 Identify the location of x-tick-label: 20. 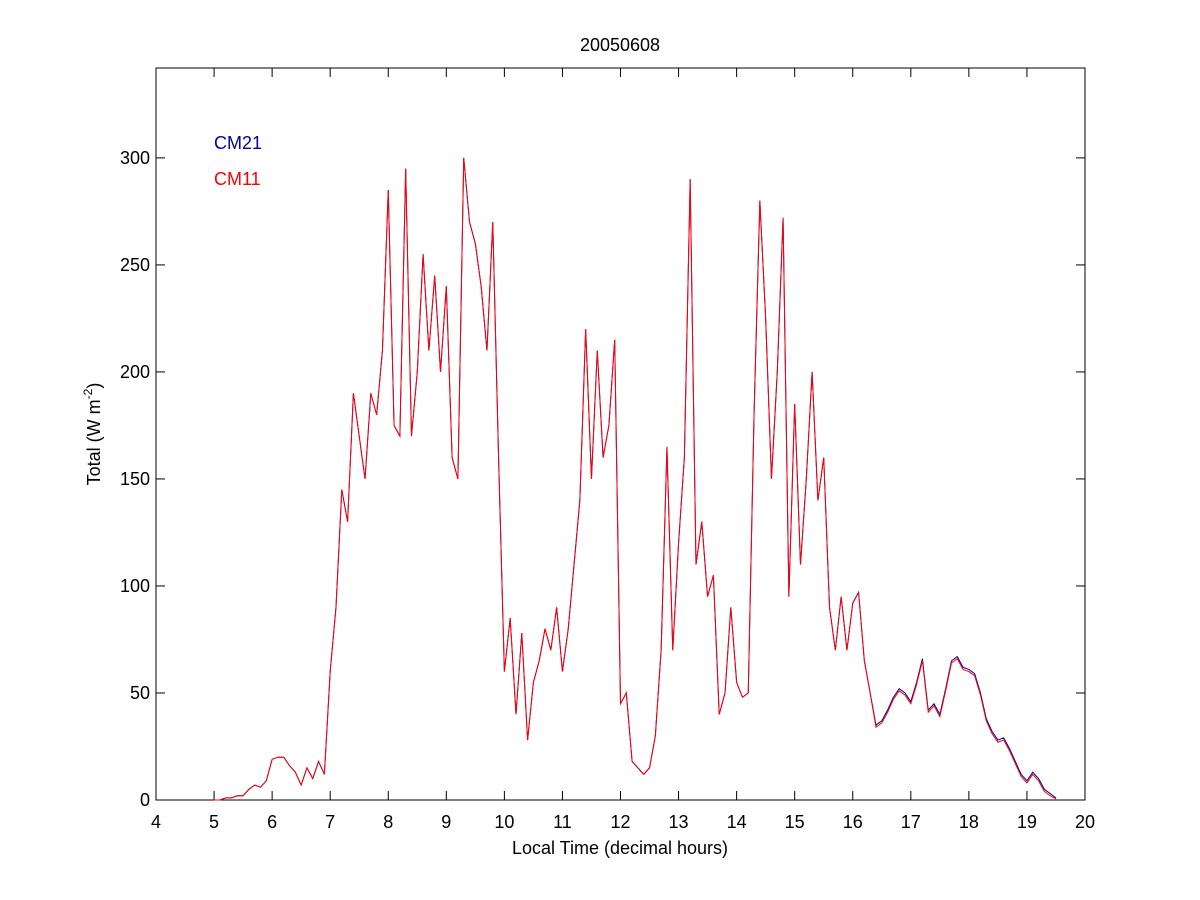
(1085, 822).